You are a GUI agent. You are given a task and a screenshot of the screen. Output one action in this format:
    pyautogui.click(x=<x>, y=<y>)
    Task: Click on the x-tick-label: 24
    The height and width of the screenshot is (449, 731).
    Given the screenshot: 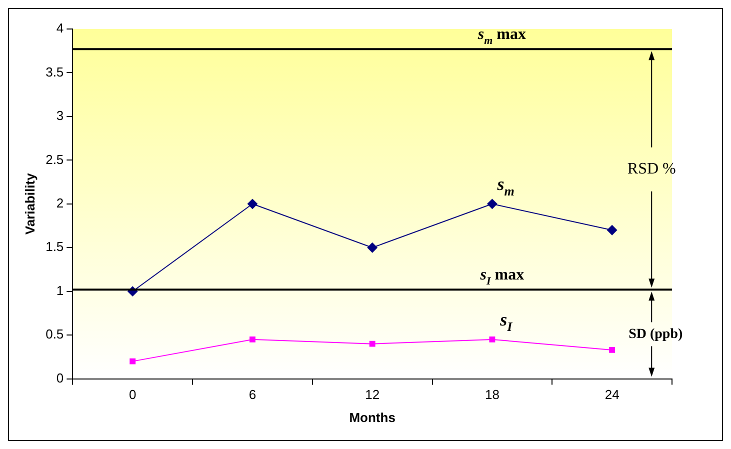 What is the action you would take?
    pyautogui.click(x=612, y=394)
    